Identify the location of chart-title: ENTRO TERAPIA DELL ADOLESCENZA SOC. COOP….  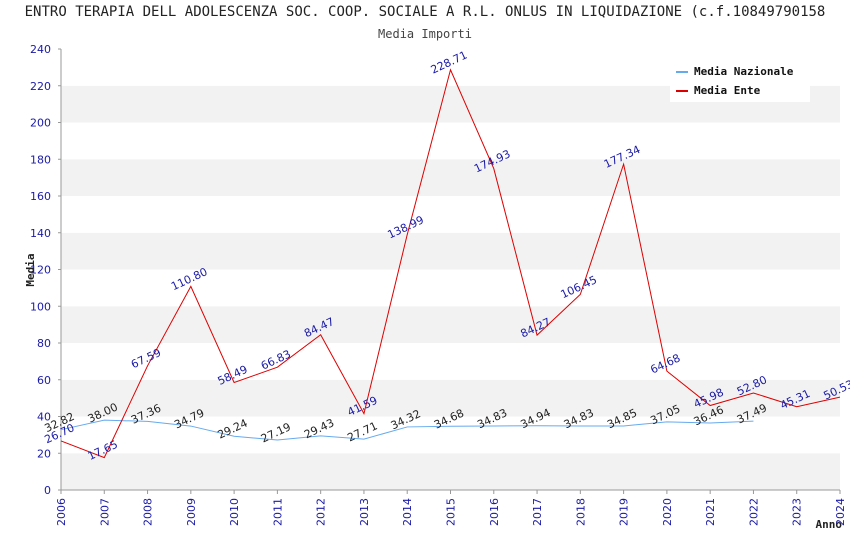
(425, 12).